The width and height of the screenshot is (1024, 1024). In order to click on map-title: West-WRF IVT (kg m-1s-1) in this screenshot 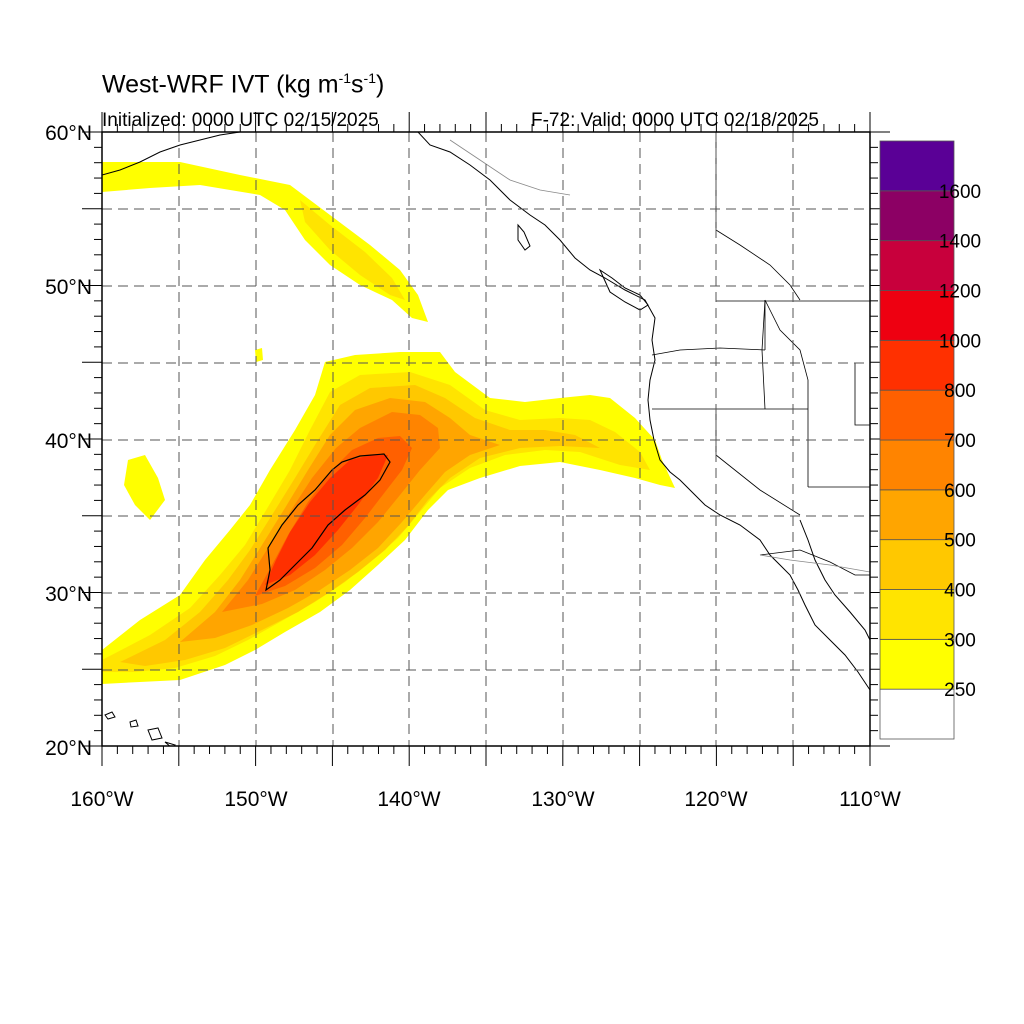, I will do `click(243, 84)`.